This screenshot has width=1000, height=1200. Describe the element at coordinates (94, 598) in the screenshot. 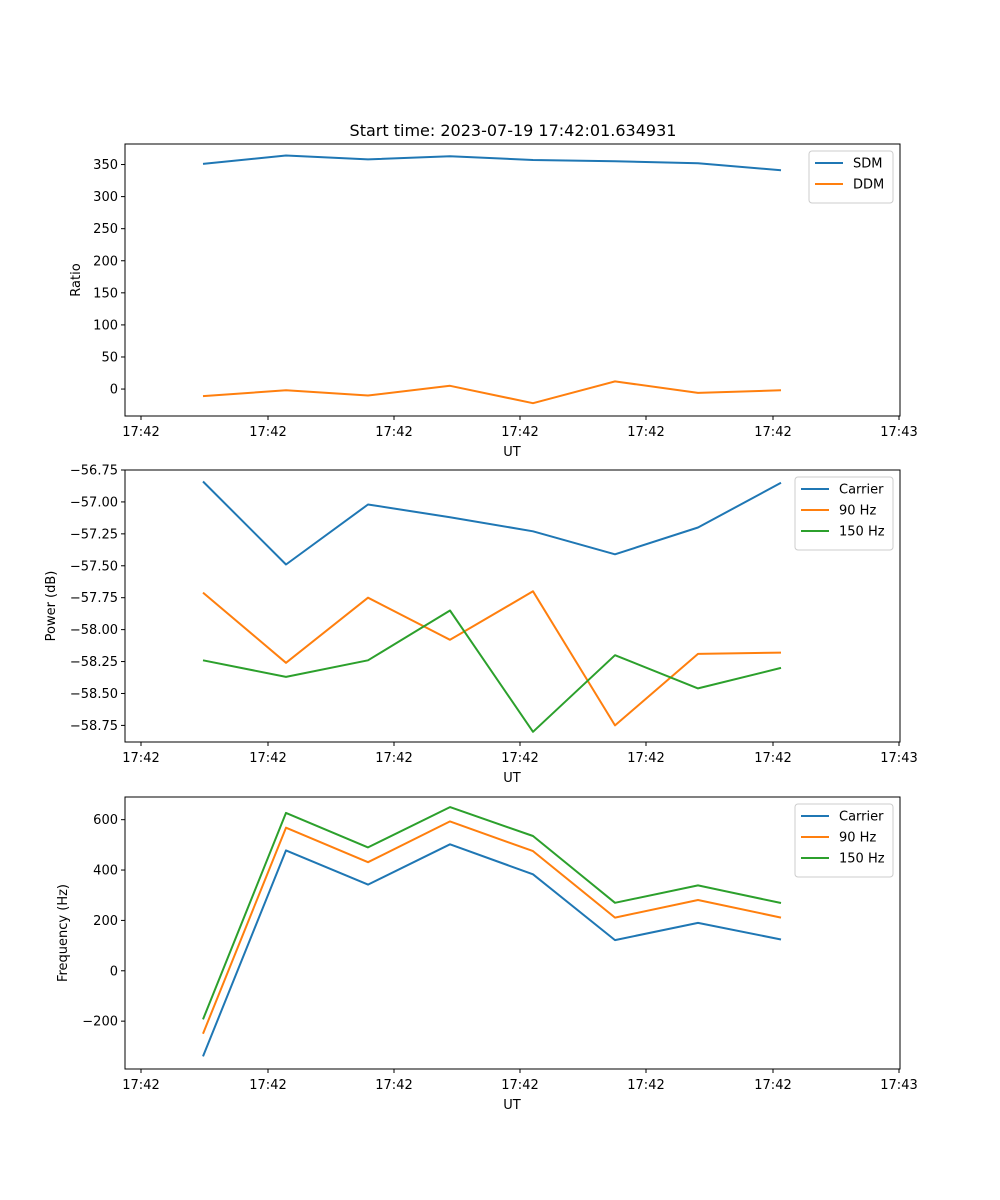

I see `y-tick-label: −57.75` at that location.